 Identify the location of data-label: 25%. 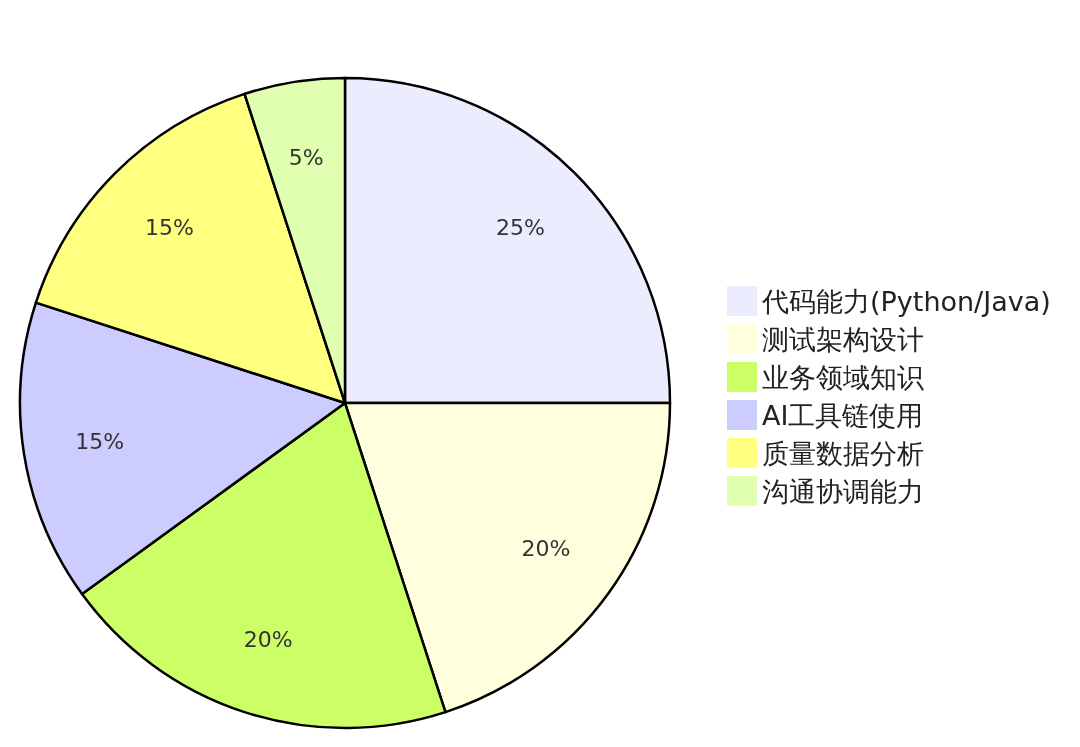
(520, 227).